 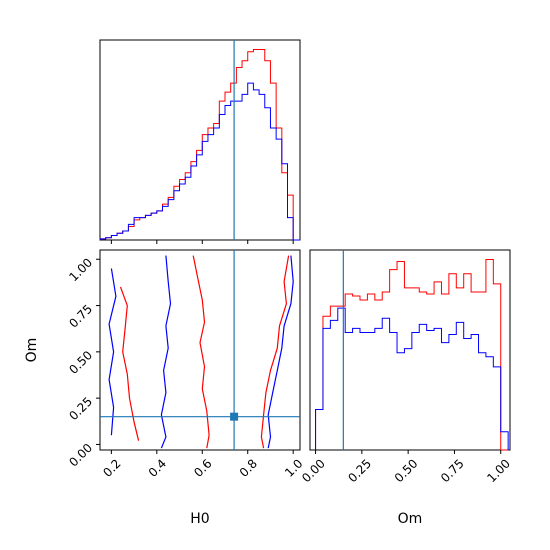 I want to click on scatter-frame, so click(x=200, y=350).